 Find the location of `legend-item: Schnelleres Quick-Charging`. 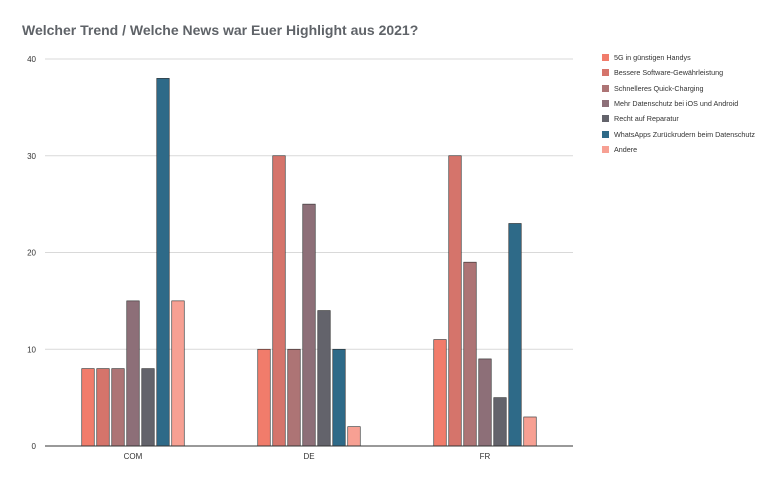

legend-item: Schnelleres Quick-Charging is located at coordinates (678, 88).